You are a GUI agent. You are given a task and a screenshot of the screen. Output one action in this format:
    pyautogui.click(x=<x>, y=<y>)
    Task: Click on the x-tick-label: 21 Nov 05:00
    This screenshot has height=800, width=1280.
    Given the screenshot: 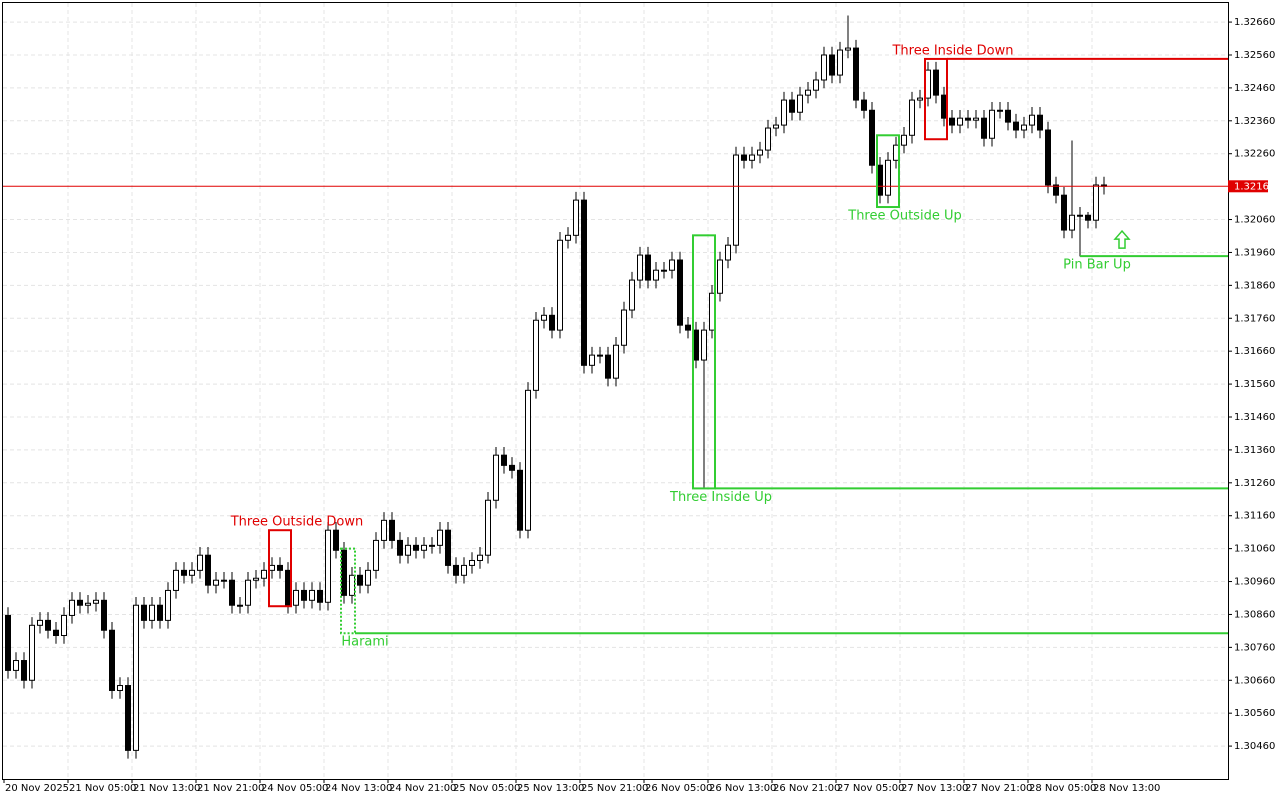 What is the action you would take?
    pyautogui.click(x=102, y=788)
    